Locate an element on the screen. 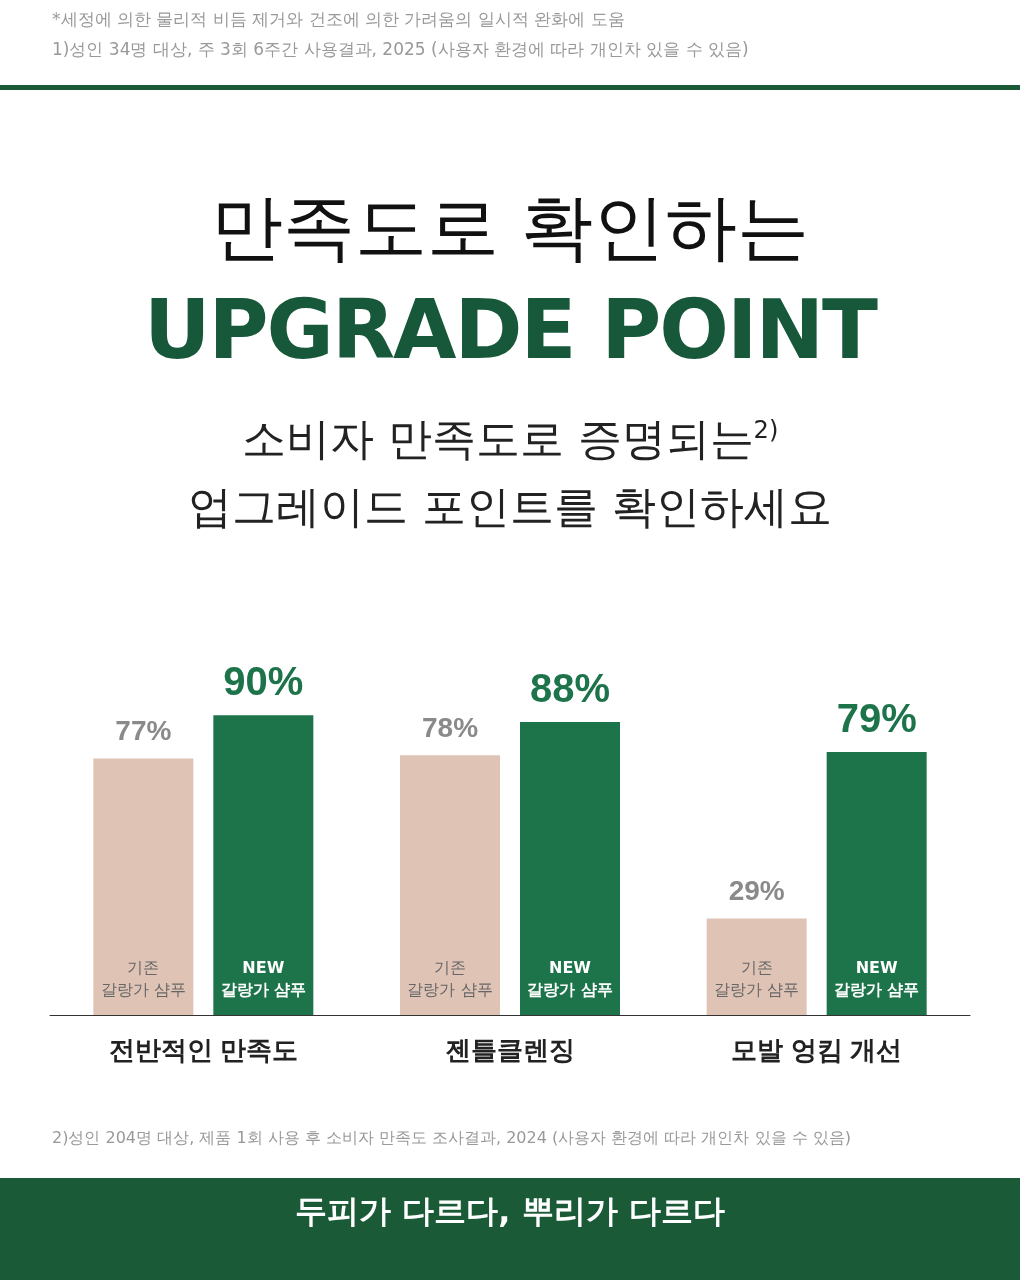 Image resolution: width=1020 pixels, height=1280 pixels. data-label: 88% is located at coordinates (570, 687).